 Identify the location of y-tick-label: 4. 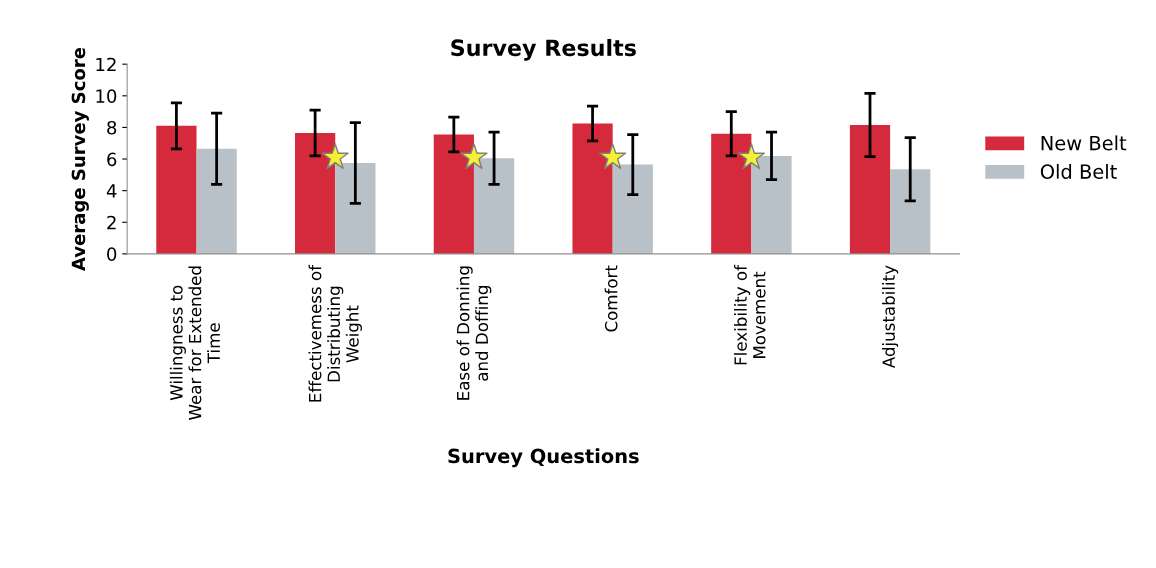
(111, 191).